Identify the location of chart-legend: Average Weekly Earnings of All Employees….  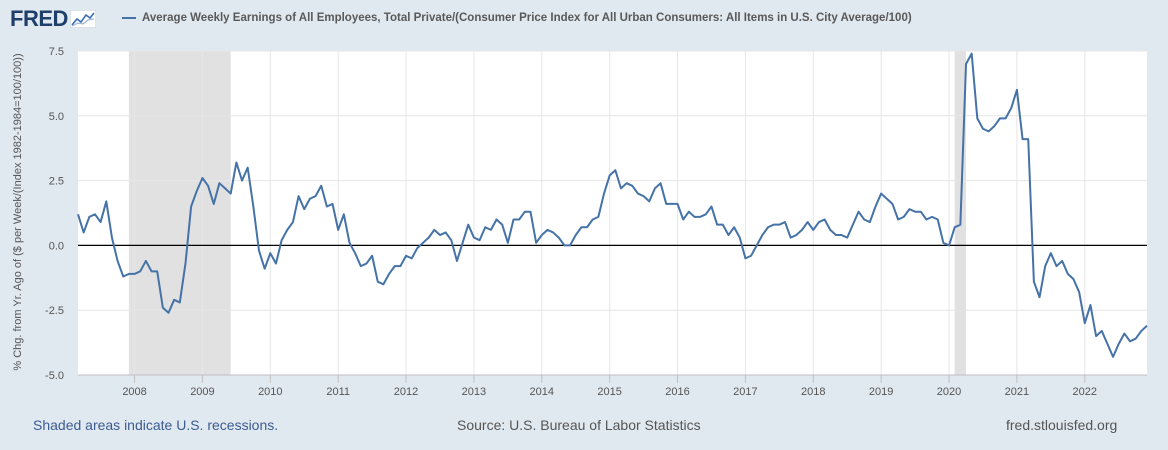
(517, 18).